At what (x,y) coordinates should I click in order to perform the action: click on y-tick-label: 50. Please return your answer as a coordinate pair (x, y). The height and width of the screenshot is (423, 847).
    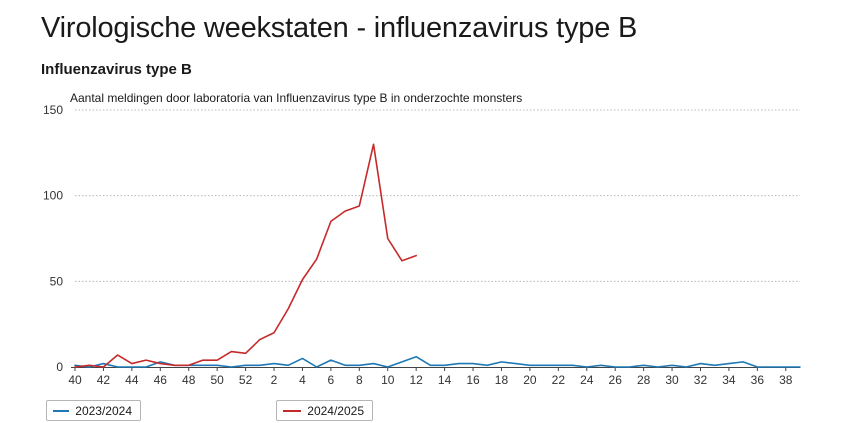
    Looking at the image, I should click on (57, 281).